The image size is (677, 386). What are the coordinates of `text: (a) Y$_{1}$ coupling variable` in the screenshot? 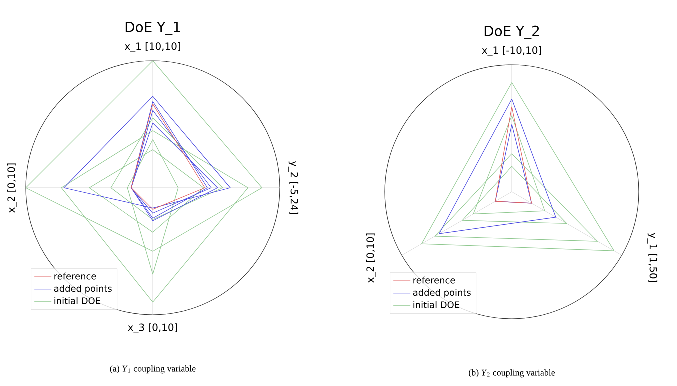 It's located at (153, 370).